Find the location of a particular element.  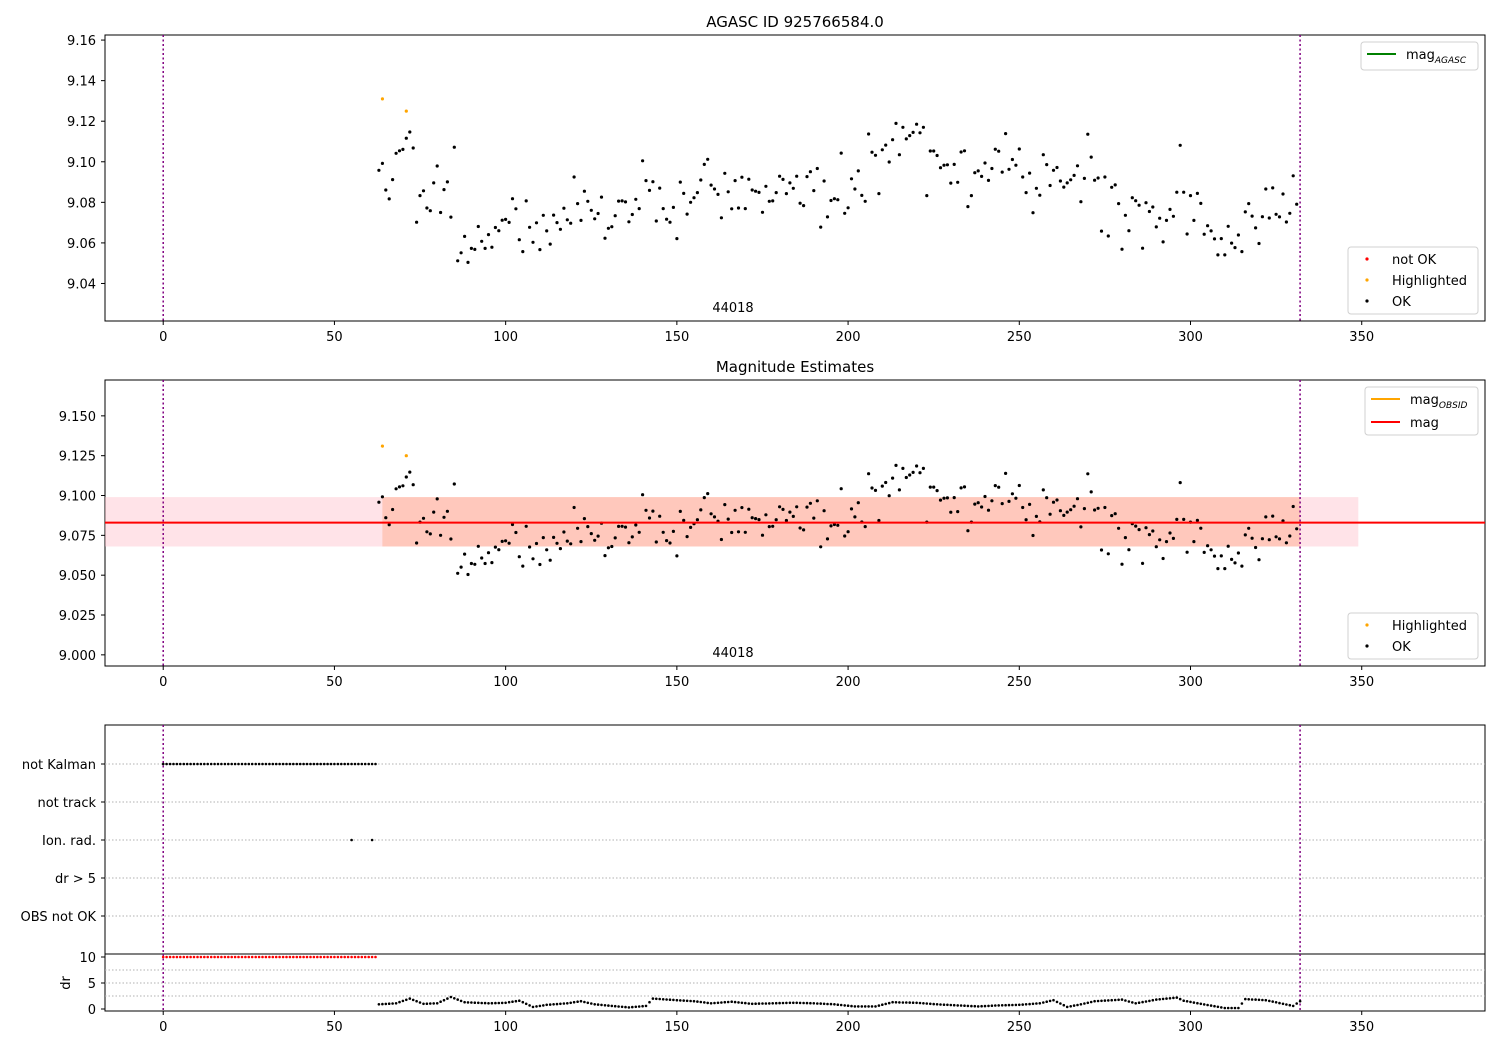

flag-category-label: OBS not OK is located at coordinates (59, 917).